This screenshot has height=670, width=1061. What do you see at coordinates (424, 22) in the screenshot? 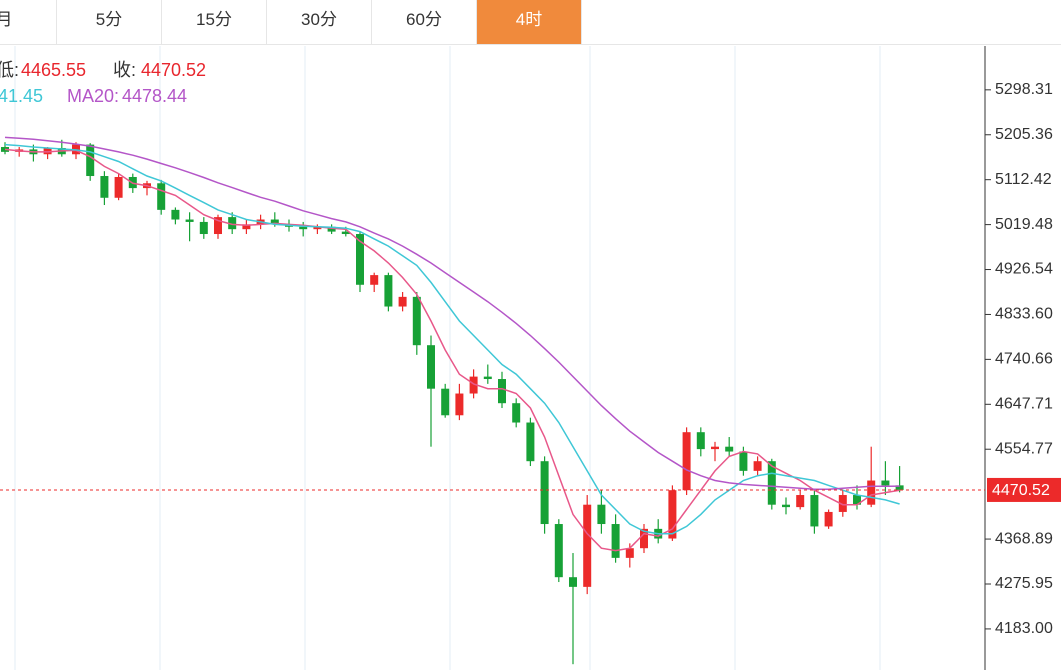
I see `period-tab: 60分` at bounding box center [424, 22].